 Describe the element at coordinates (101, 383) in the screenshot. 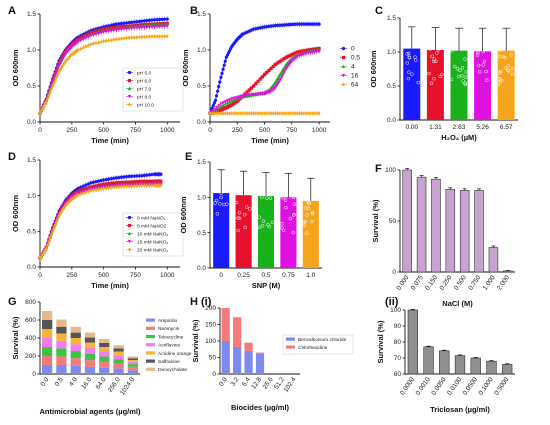

I see `x-tick-label: 64.0` at that location.